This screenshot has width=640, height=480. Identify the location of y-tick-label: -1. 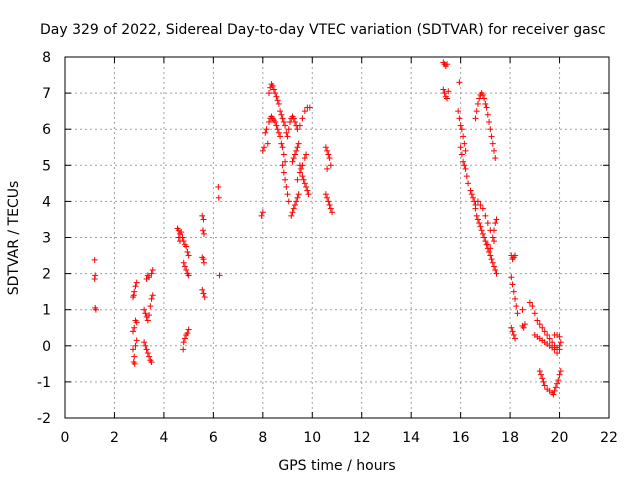
(44, 383).